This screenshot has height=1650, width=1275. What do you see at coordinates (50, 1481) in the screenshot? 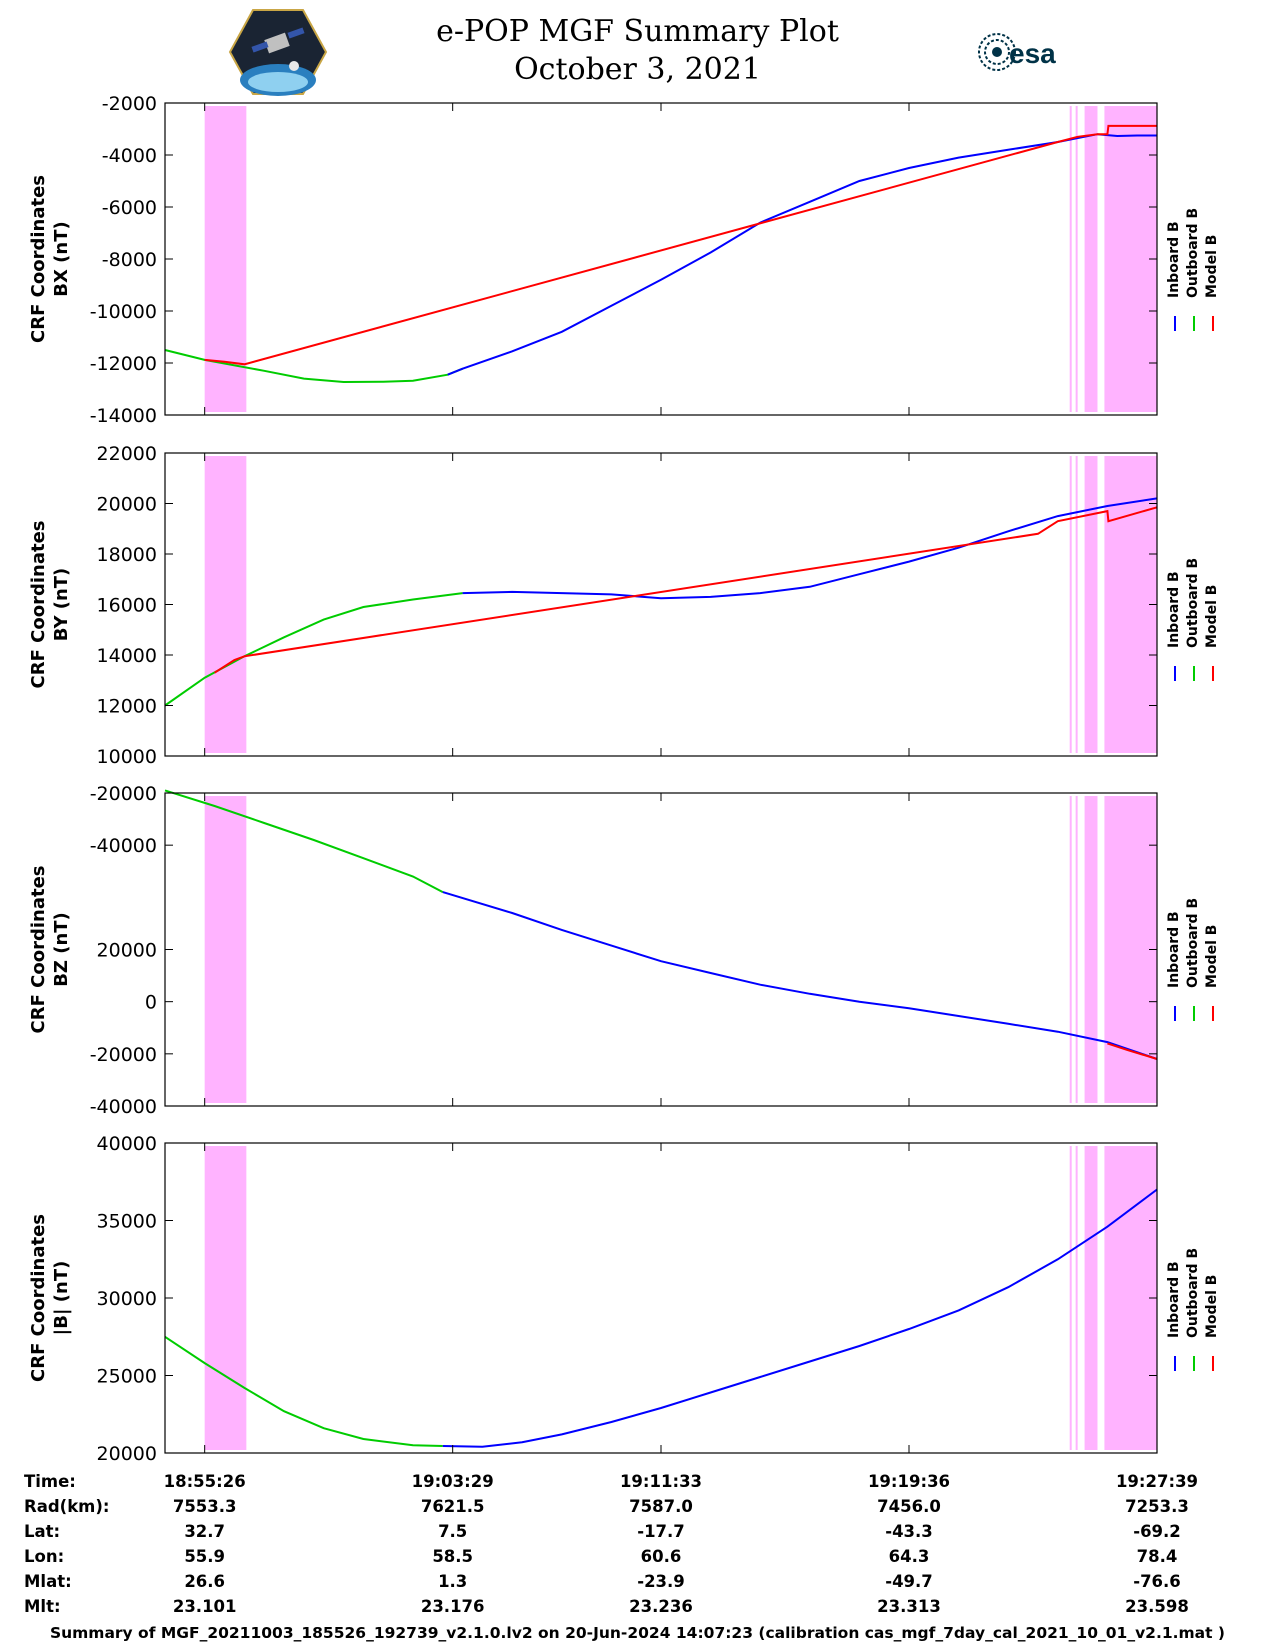
I see `ephemeris-row-label: Time:` at bounding box center [50, 1481].